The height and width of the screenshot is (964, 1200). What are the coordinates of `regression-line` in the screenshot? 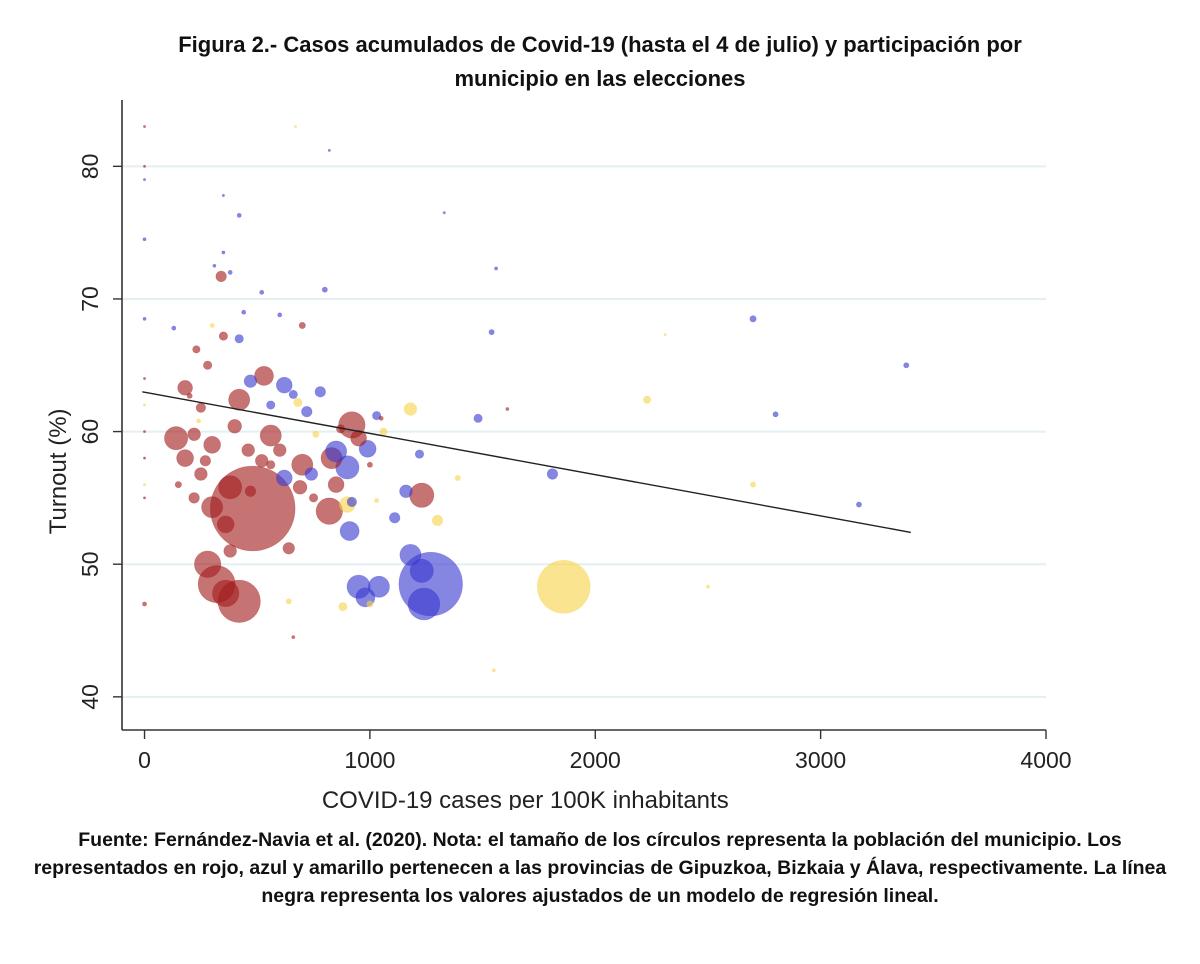 It's located at (526, 462).